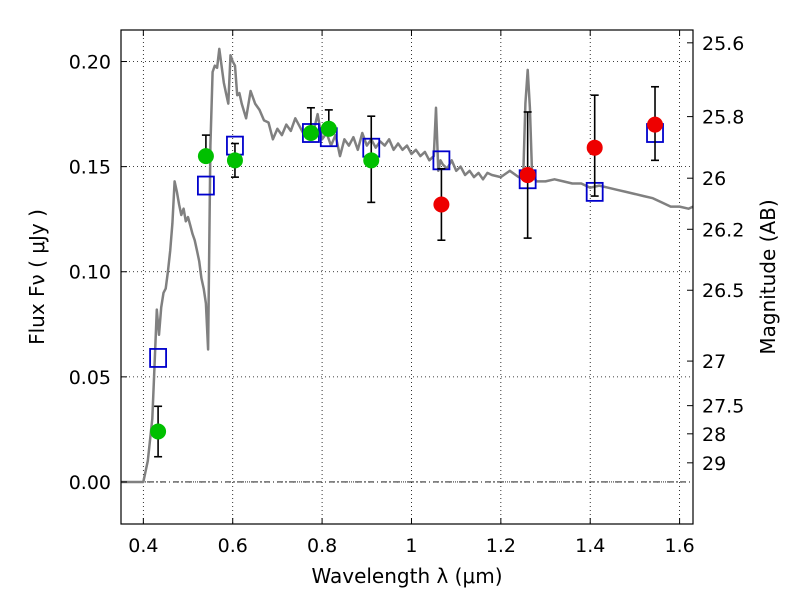 This screenshot has width=800, height=600. I want to click on y-axis-label: Flux Fν ( μJy ), so click(37, 277).